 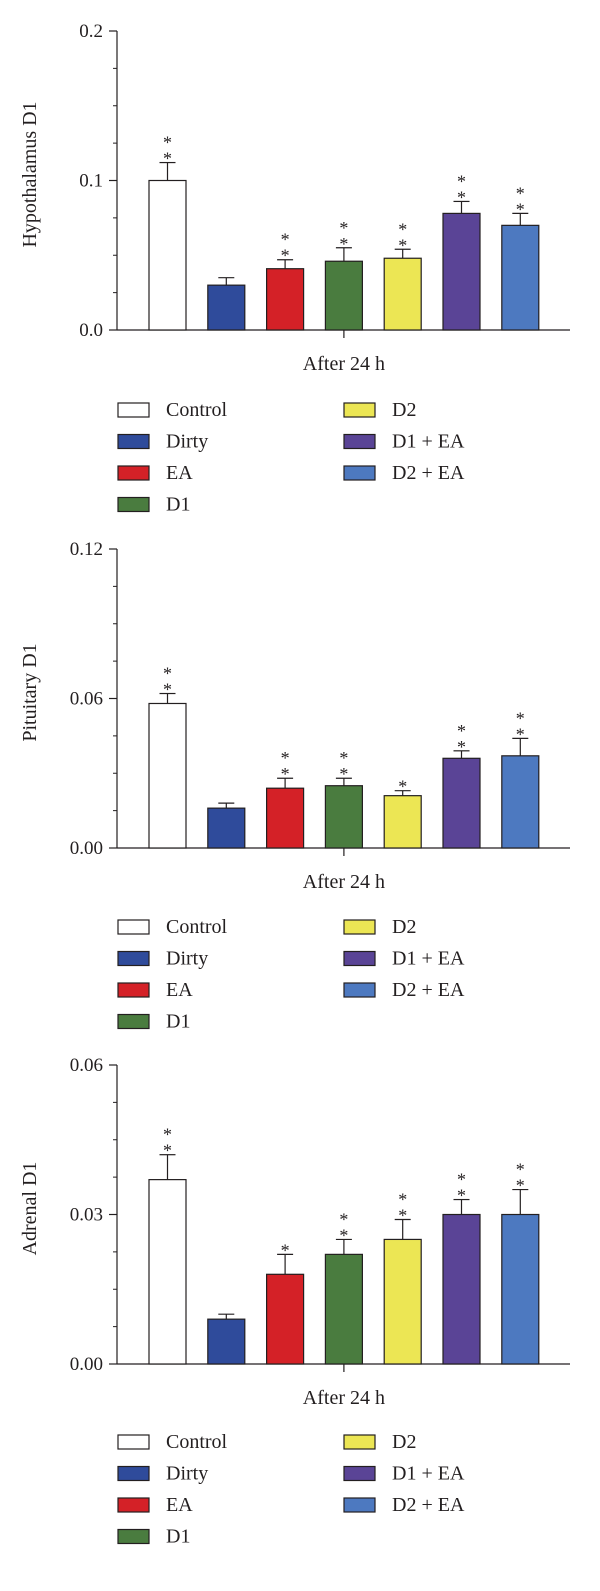 I want to click on y-tick-label: 0.1, so click(x=91, y=181).